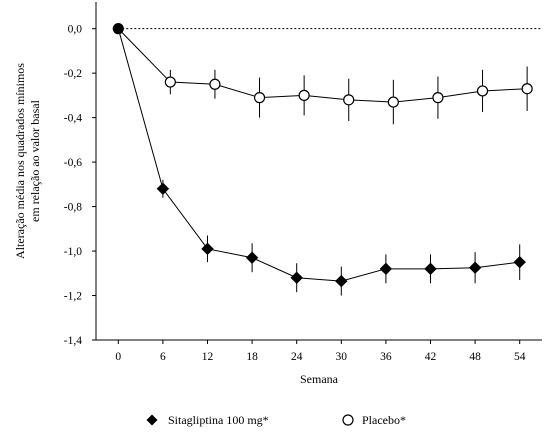 The width and height of the screenshot is (549, 432). What do you see at coordinates (475, 357) in the screenshot?
I see `x-tick-label: 48` at bounding box center [475, 357].